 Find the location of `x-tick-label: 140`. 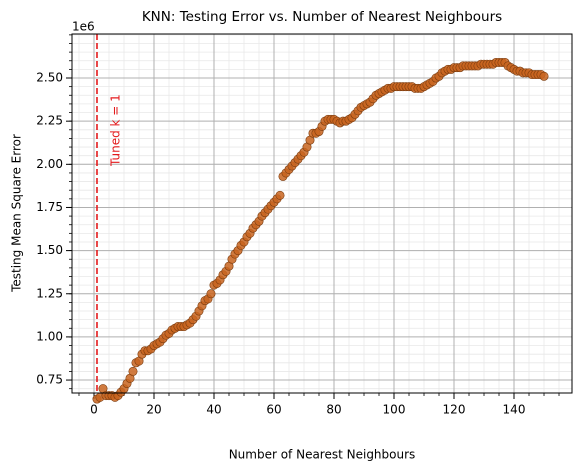

x-tick-label: 140 is located at coordinates (514, 410).